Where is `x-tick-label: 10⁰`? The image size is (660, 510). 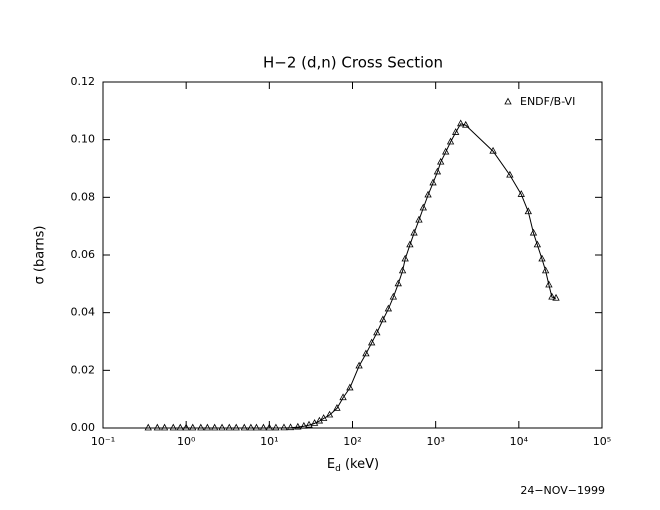
x-tick-label: 10⁰ is located at coordinates (186, 441).